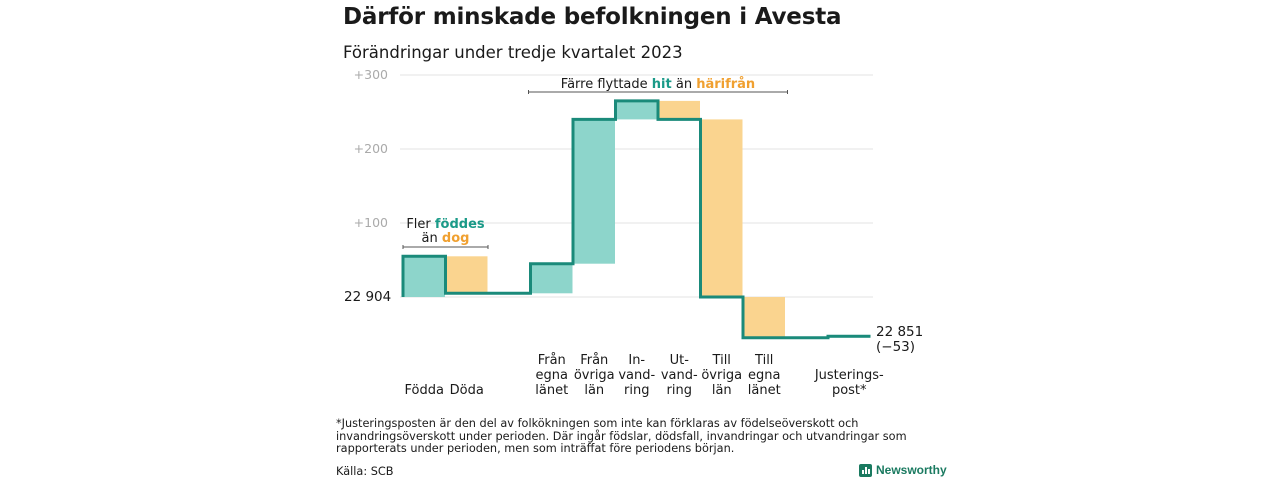  Describe the element at coordinates (367, 297) in the screenshot. I see `start-value-label: 22 904` at that location.